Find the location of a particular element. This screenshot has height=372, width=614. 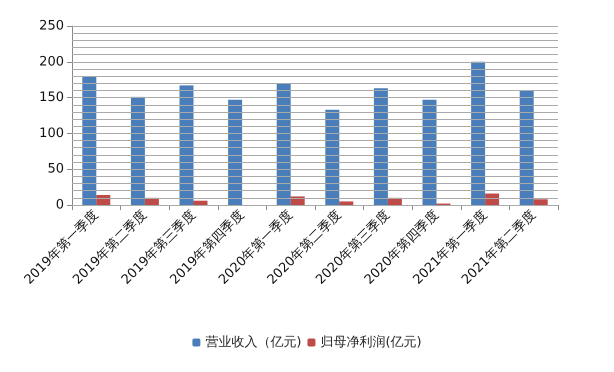

legend-label: 营业收入（亿元) is located at coordinates (253, 342).